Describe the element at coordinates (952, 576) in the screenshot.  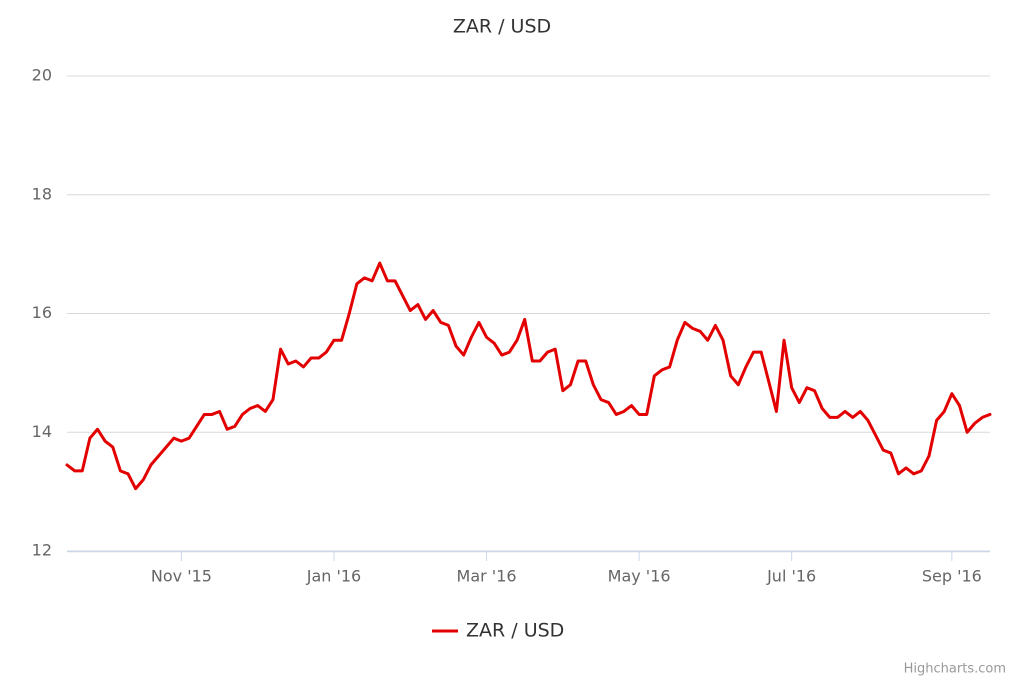
I see `x-tick-label: Sep '16` at that location.